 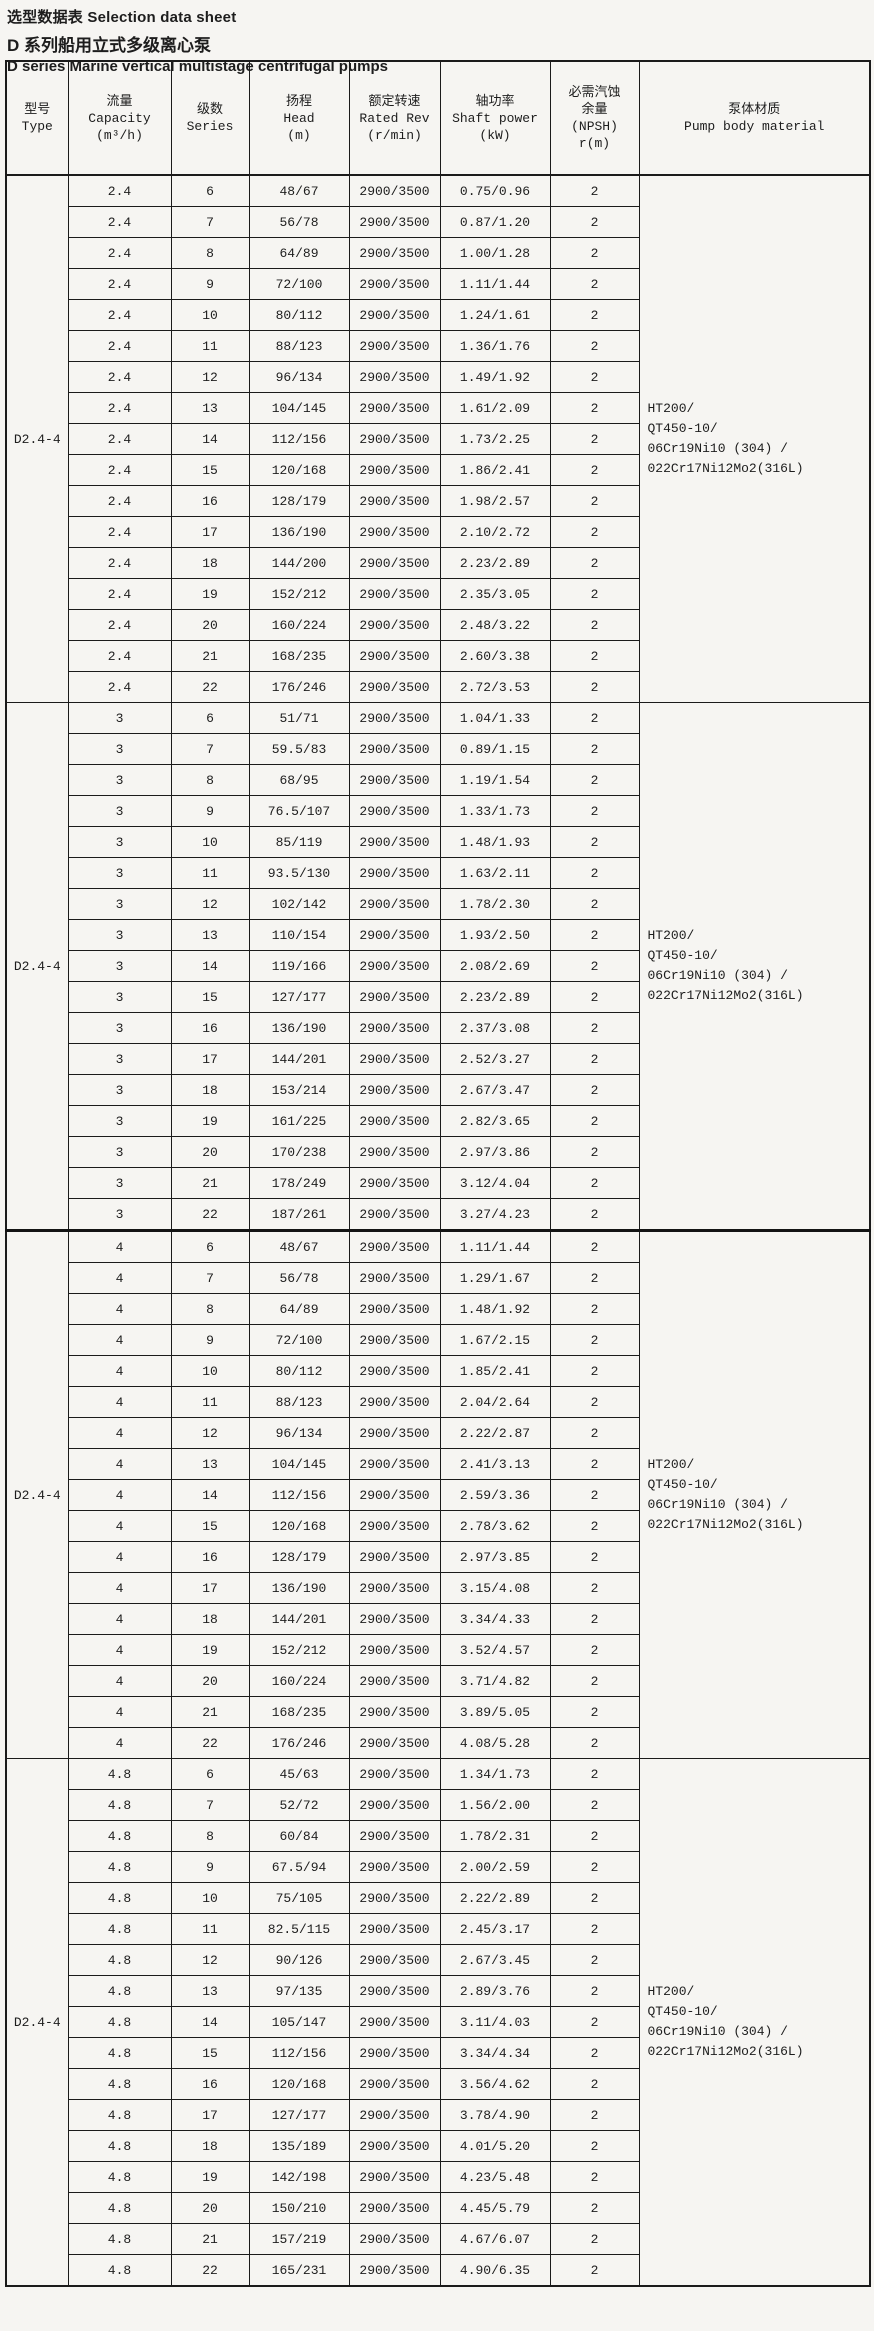 What do you see at coordinates (299, 190) in the screenshot?
I see `cell-head: 48/67` at bounding box center [299, 190].